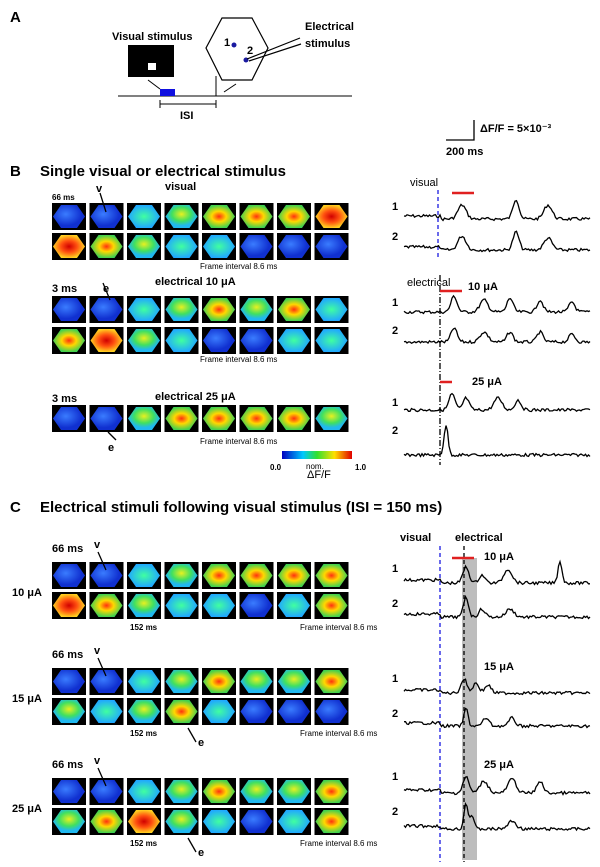 The image size is (600, 867). I want to click on condition: visual, so click(180, 187).